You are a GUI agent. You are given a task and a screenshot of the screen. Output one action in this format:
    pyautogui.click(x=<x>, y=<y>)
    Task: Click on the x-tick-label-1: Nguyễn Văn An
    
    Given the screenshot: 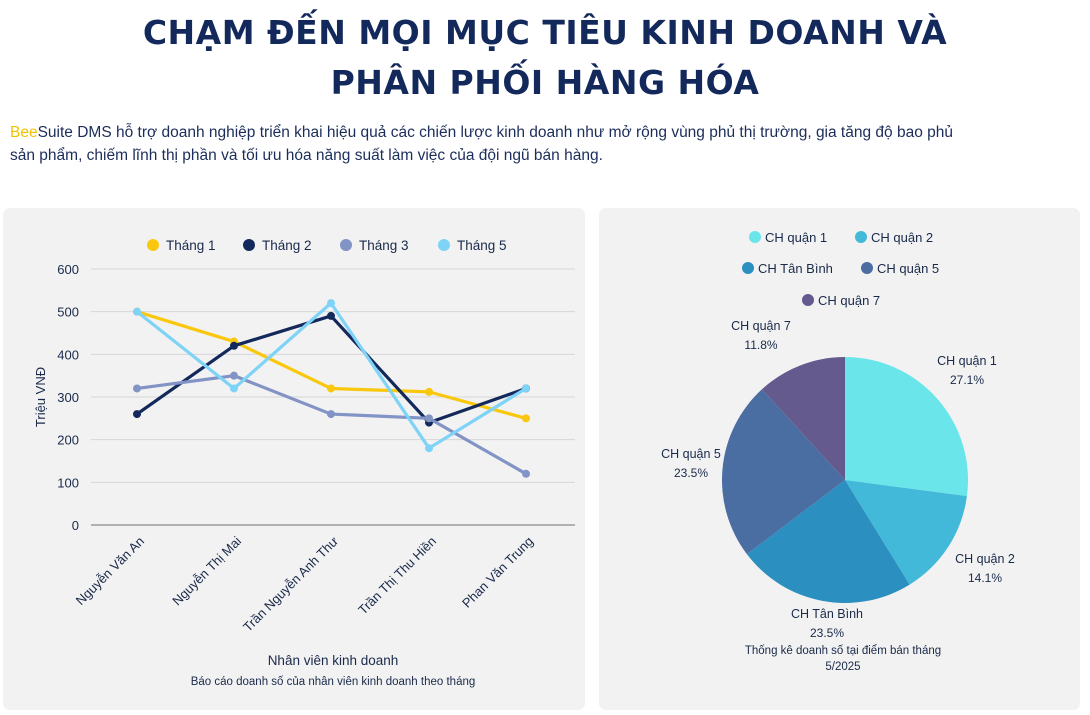 What is the action you would take?
    pyautogui.click(x=110, y=571)
    